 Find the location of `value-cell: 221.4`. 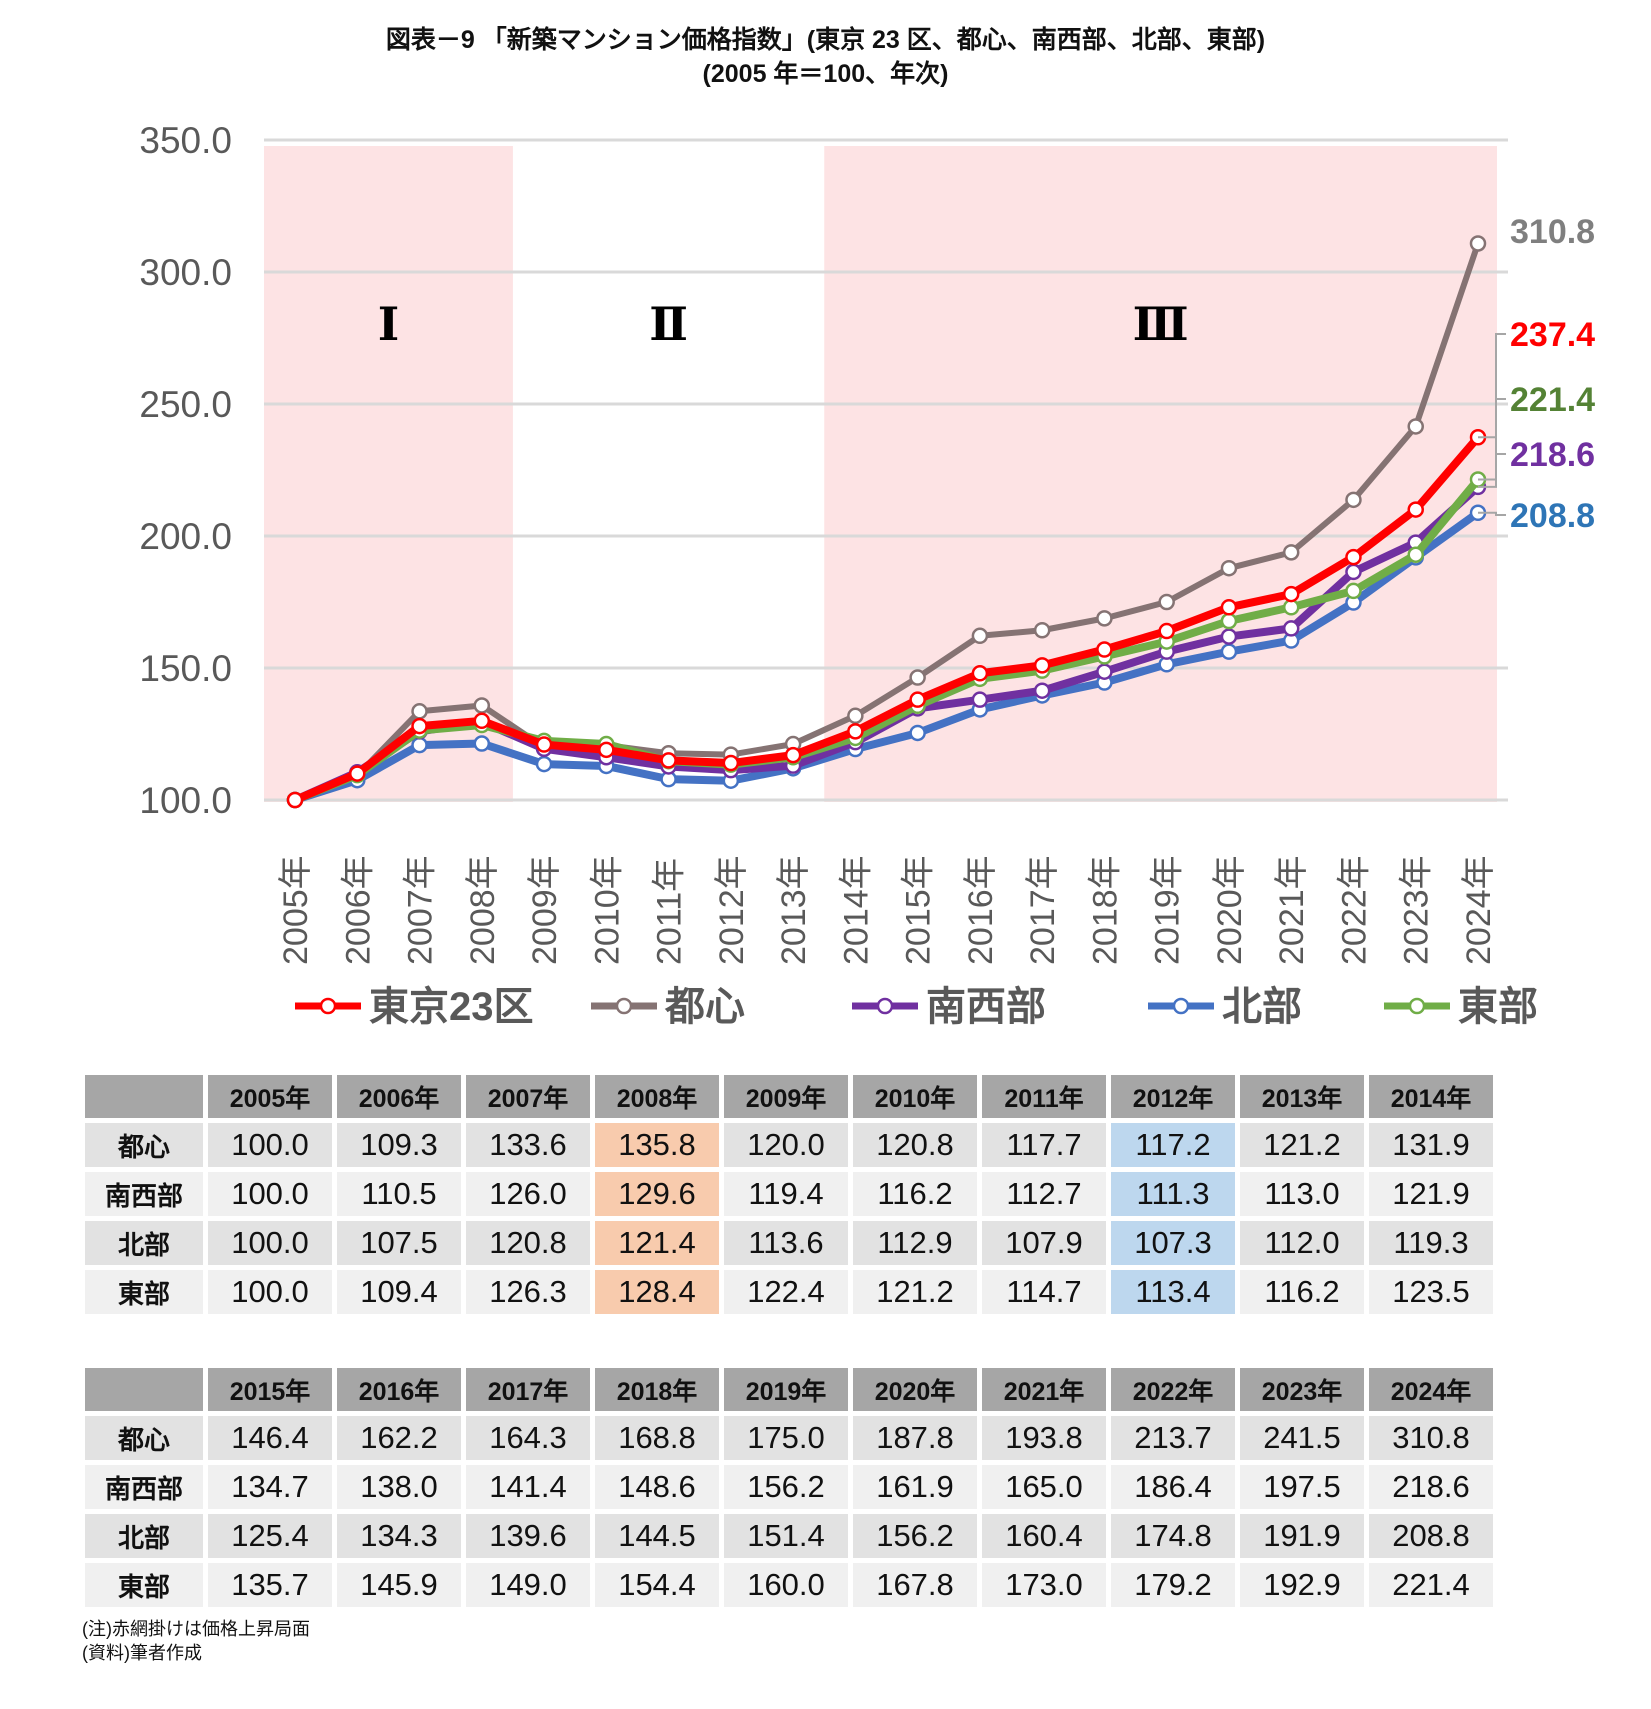

value-cell: 221.4 is located at coordinates (1431, 1585).